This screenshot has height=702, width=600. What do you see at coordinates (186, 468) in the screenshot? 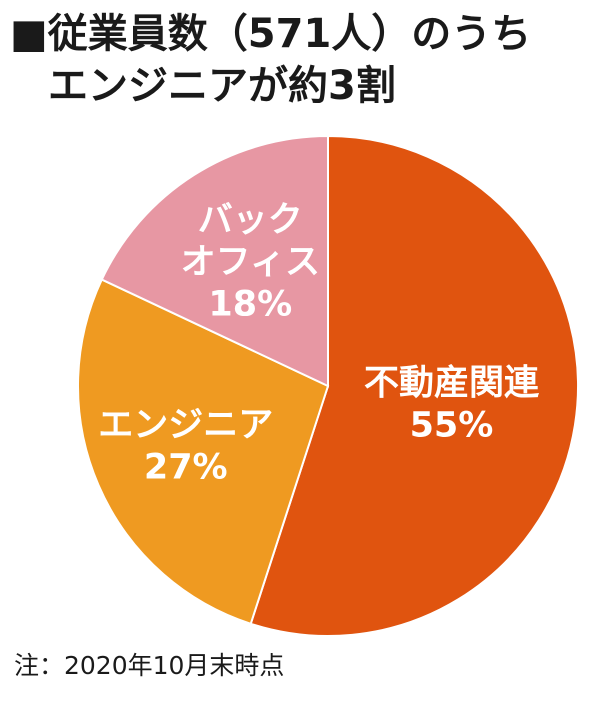
I see `pie-value-label-1: 27%` at bounding box center [186, 468].